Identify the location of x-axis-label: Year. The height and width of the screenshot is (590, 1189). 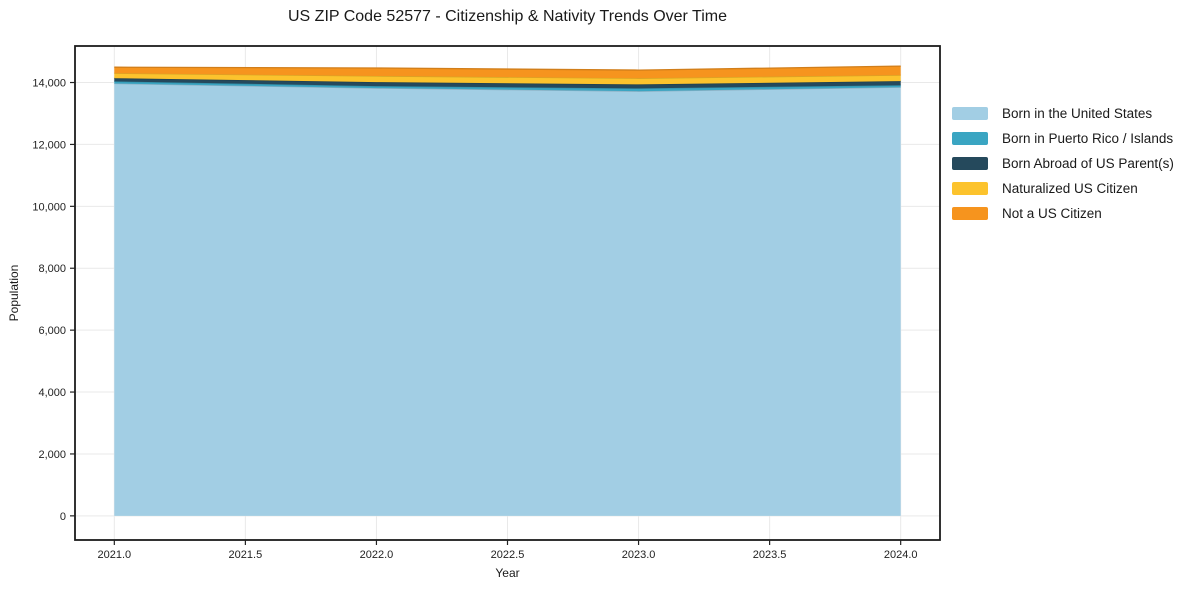
(507, 573).